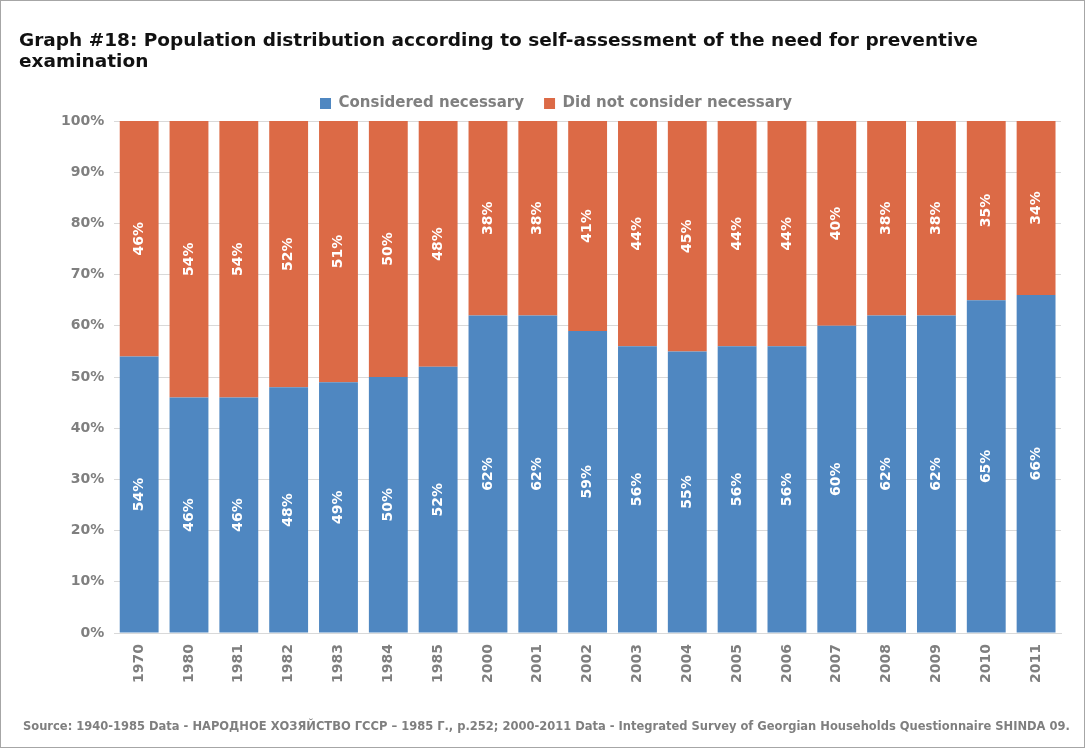 The height and width of the screenshot is (748, 1085). Describe the element at coordinates (636, 663) in the screenshot. I see `x-tick-label: 2003` at that location.